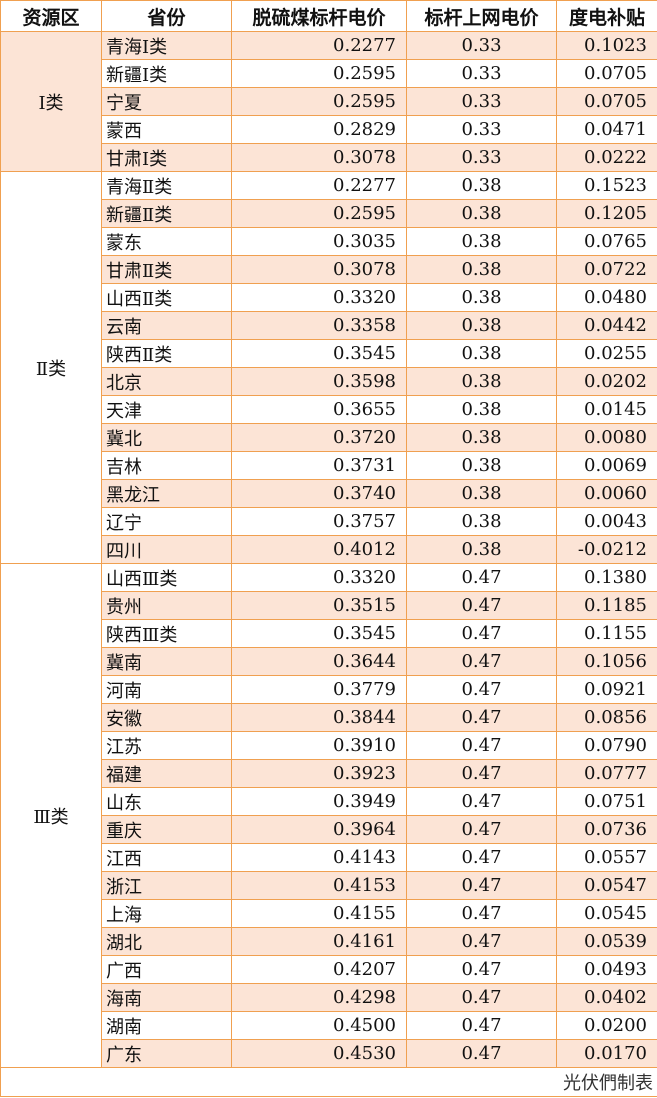 This screenshot has width=657, height=1098. What do you see at coordinates (166, 885) in the screenshot?
I see `province-cell: 浙江` at bounding box center [166, 885].